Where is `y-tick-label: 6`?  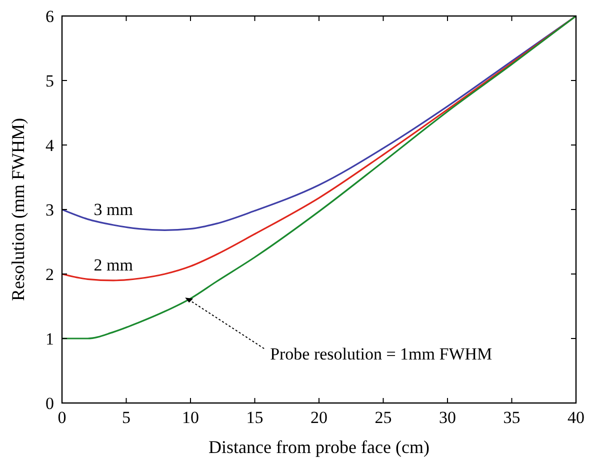
y-tick-label: 6 is located at coordinates (50, 16).